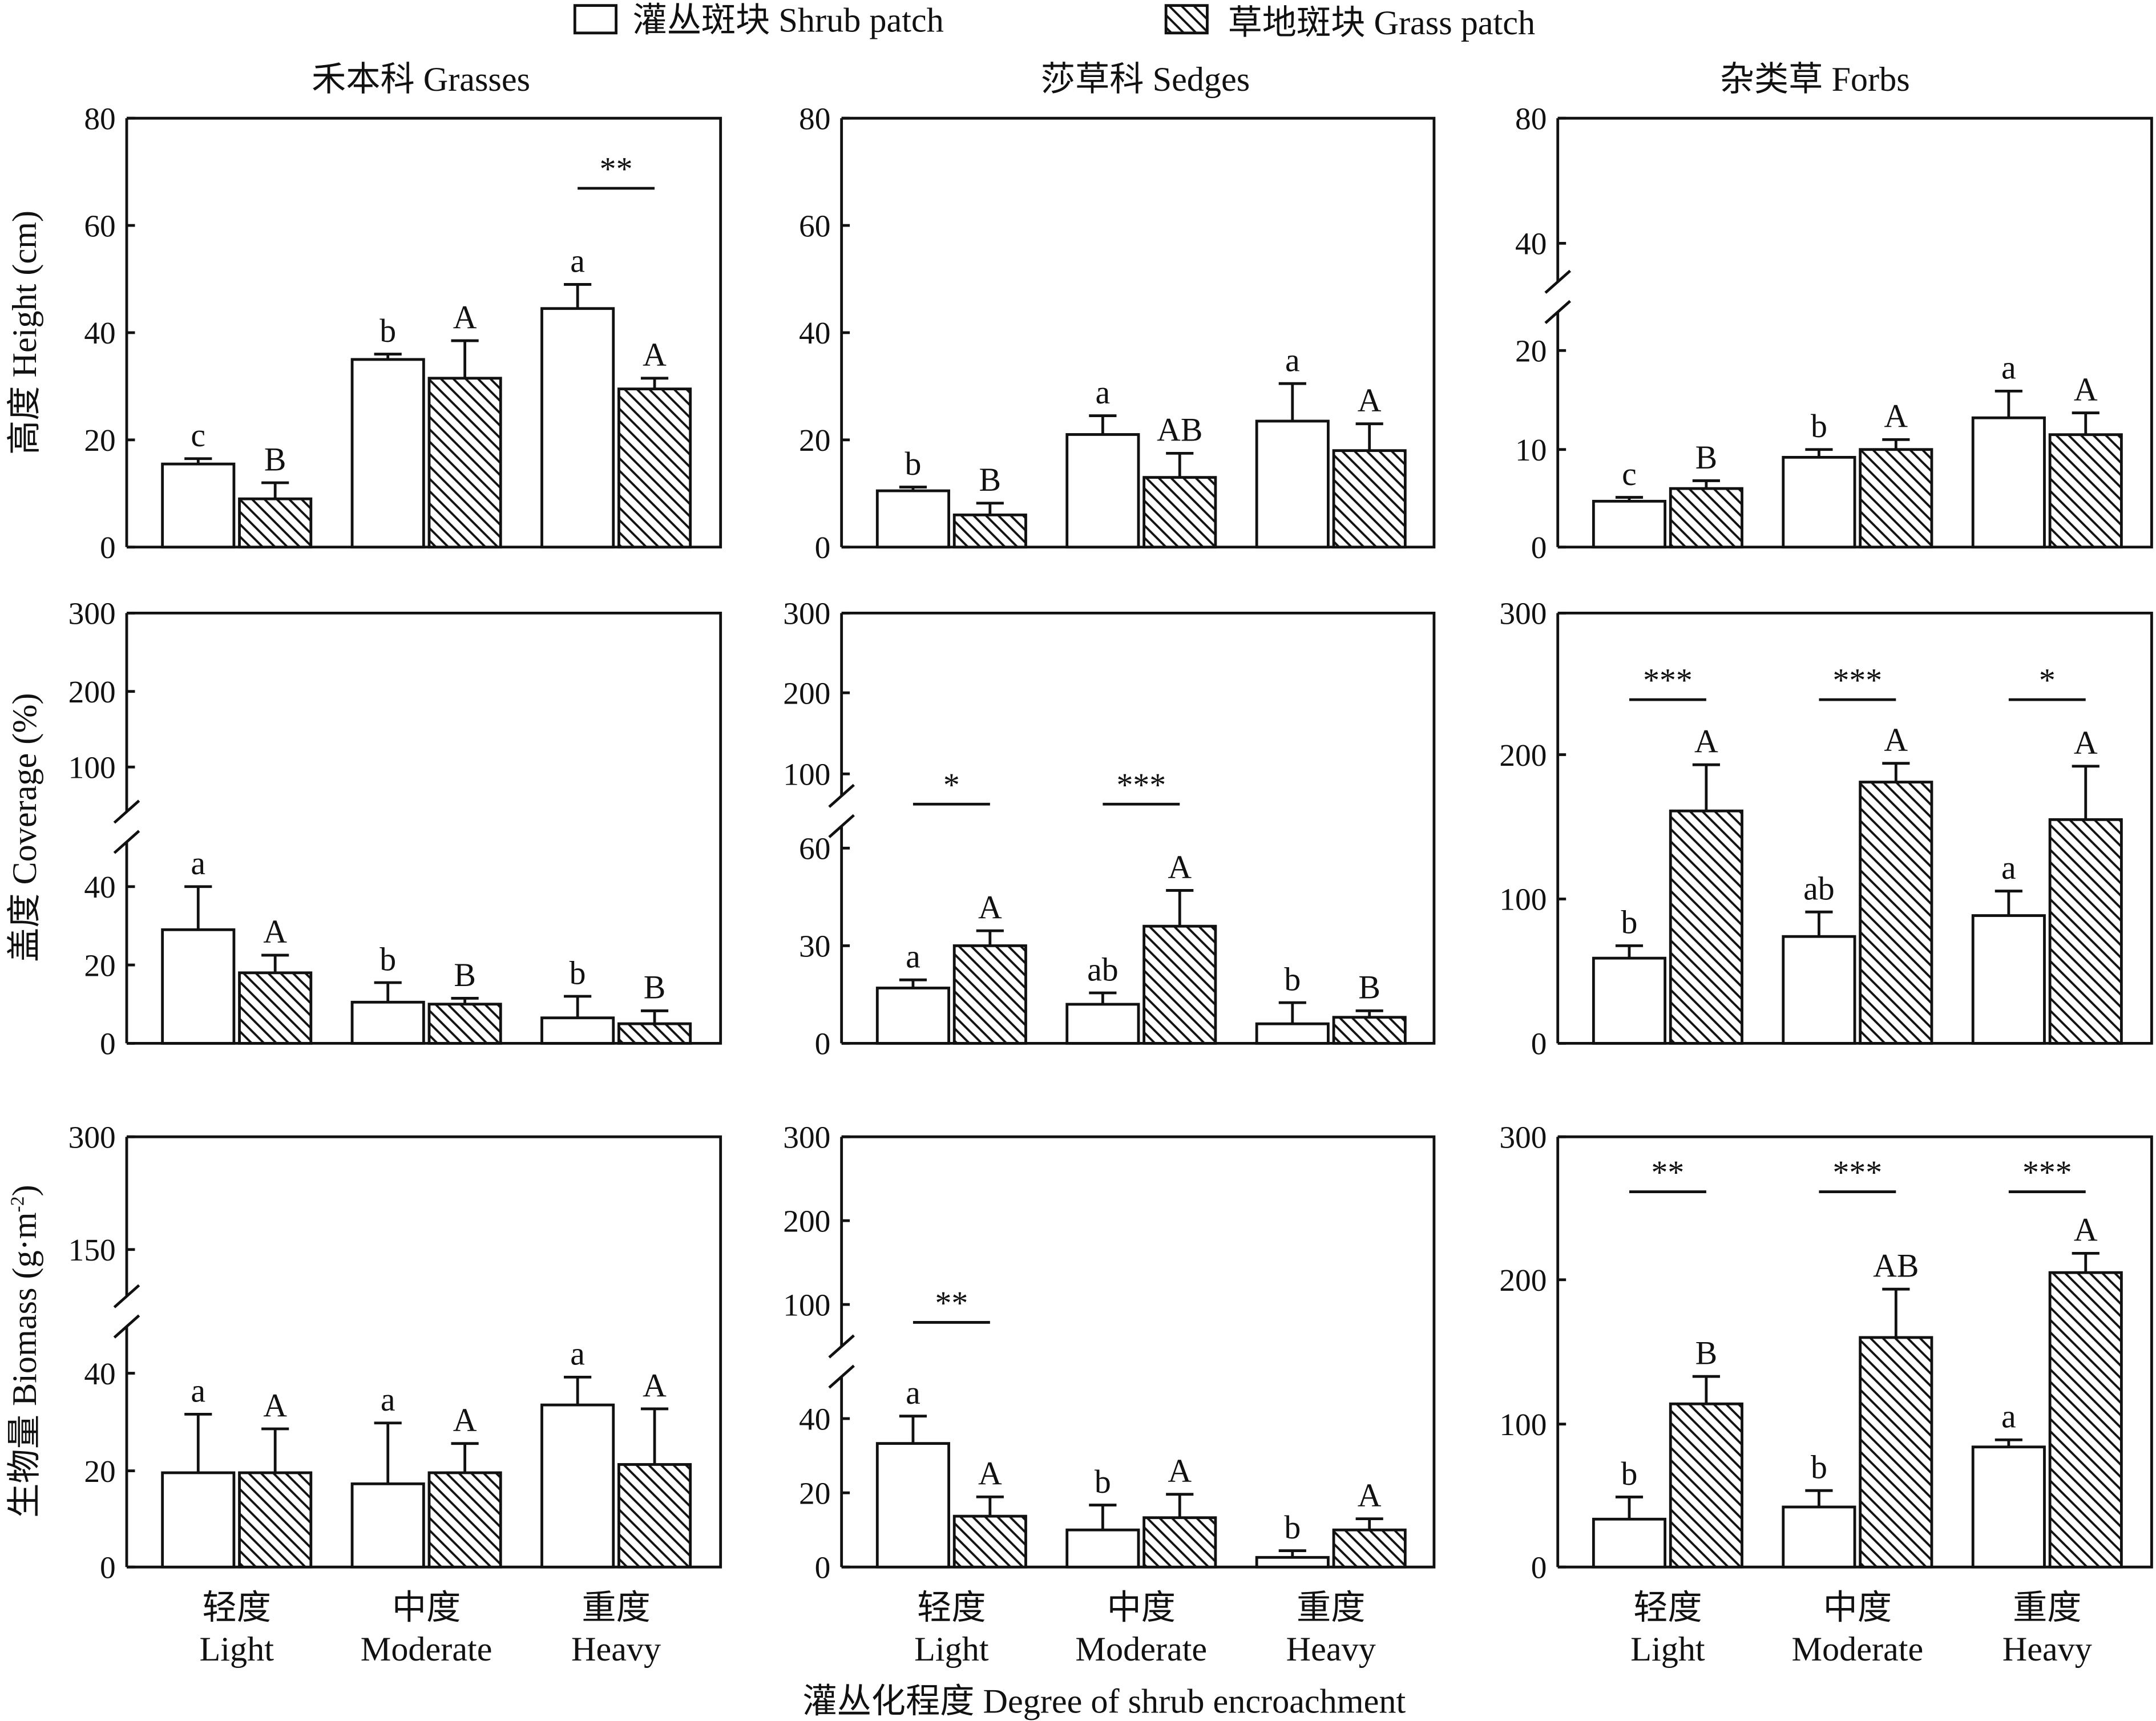  I want to click on significance-letter: c, so click(1629, 473).